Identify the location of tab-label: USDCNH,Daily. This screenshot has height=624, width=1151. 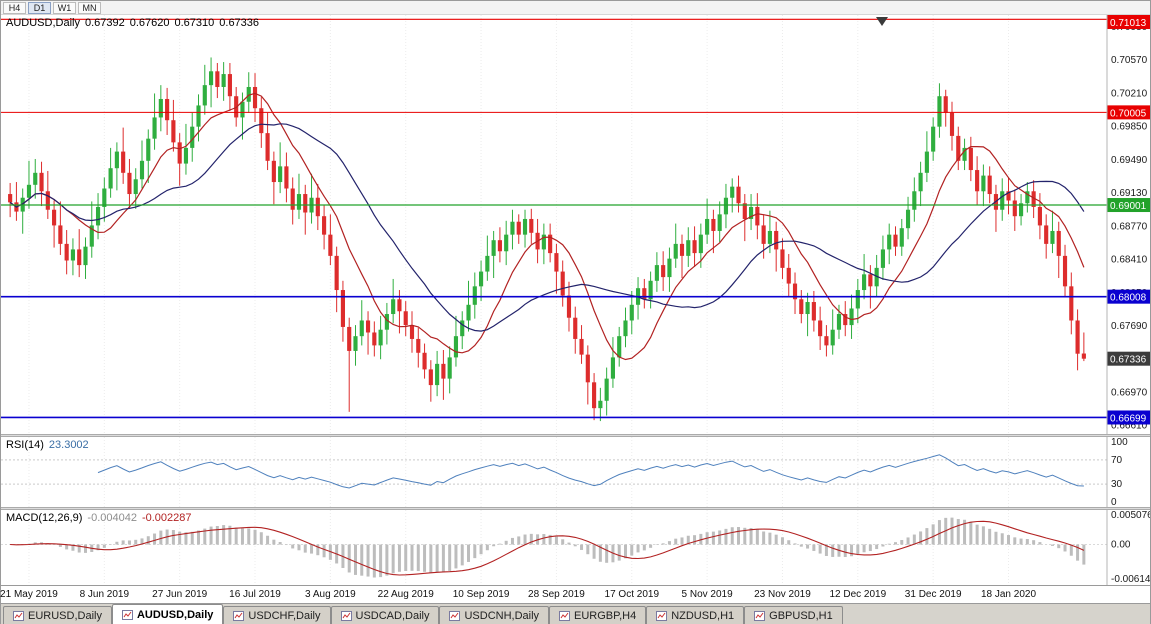
(502, 615).